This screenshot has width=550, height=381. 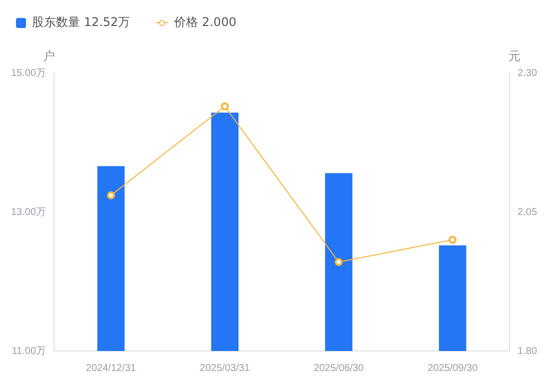 What do you see at coordinates (339, 368) in the screenshot?
I see `x-tick-label: 2025/06/30` at bounding box center [339, 368].